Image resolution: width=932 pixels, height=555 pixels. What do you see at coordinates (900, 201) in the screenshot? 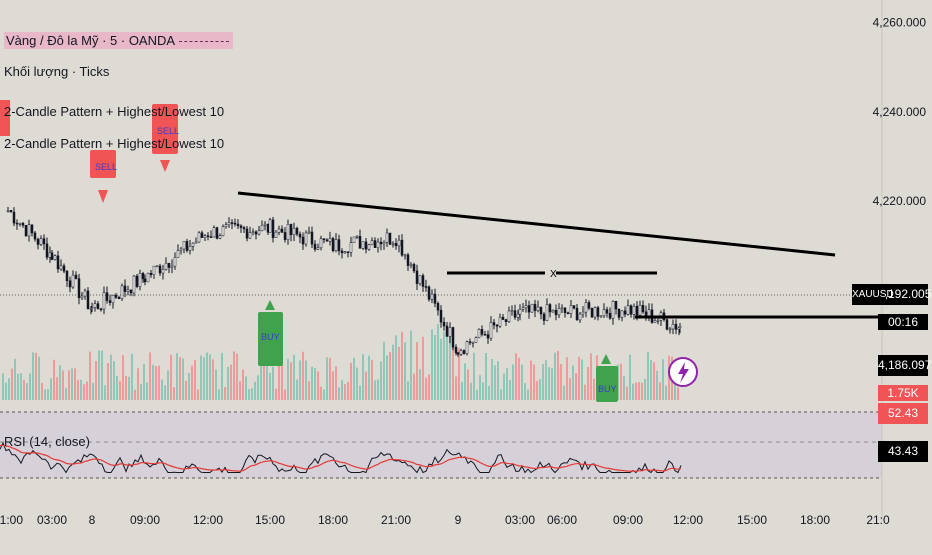
I see `price-tick-label: 4,220.000` at bounding box center [900, 201].